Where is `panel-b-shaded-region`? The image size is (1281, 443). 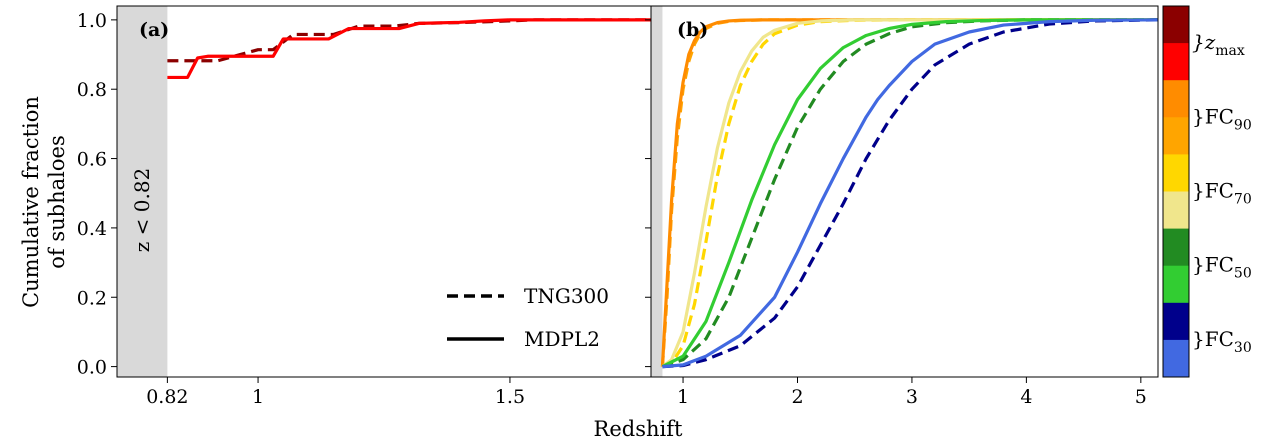
panel-b-shaded-region is located at coordinates (657, 191).